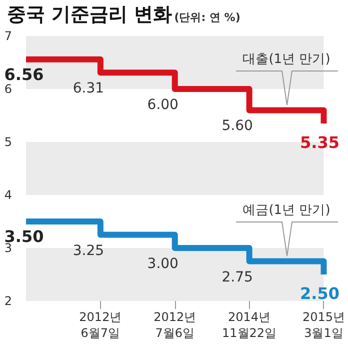 This screenshot has height=347, width=348. Describe the element at coordinates (88, 250) in the screenshot. I see `data-label: 3.25` at that location.